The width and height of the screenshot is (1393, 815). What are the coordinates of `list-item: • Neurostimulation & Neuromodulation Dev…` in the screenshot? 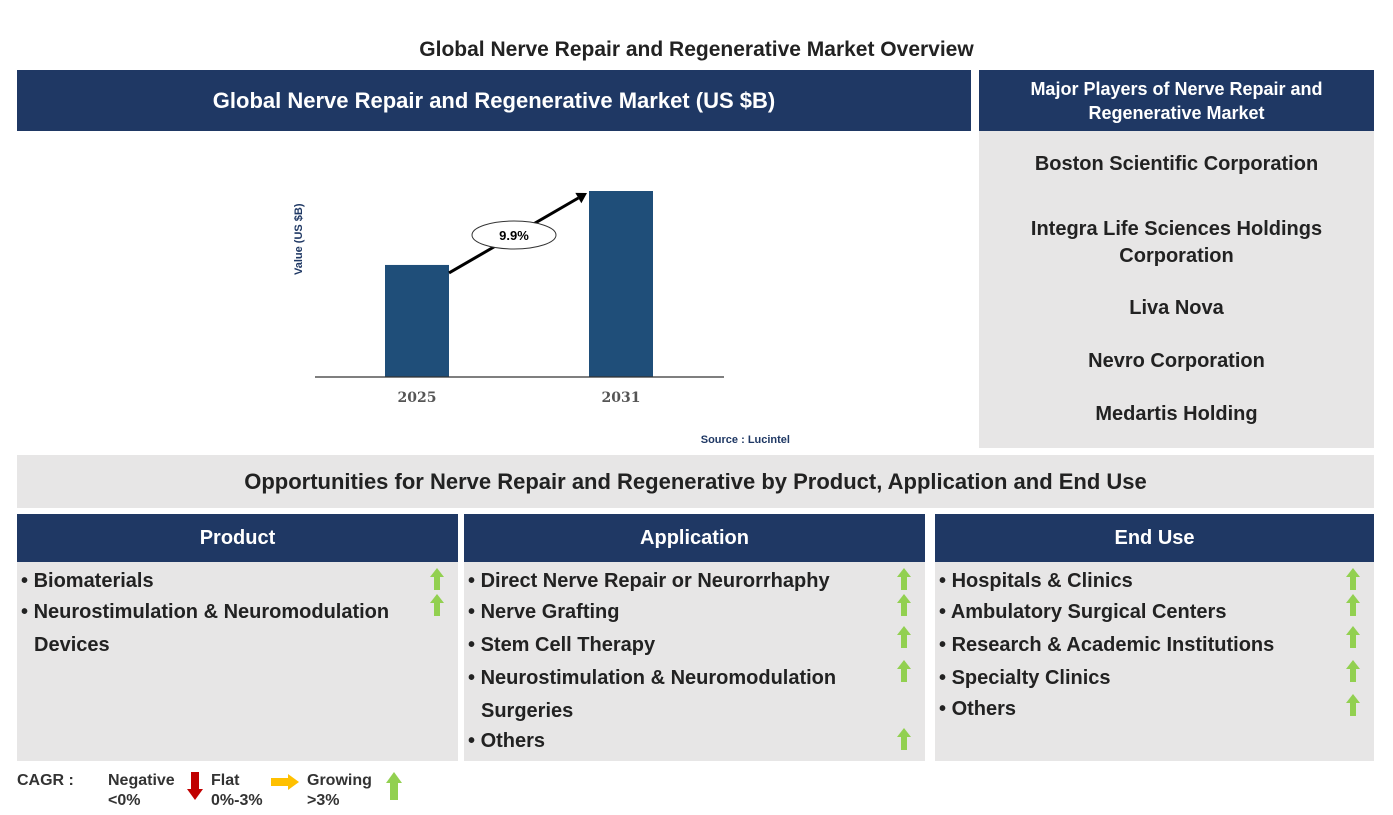 It's located at (205, 628).